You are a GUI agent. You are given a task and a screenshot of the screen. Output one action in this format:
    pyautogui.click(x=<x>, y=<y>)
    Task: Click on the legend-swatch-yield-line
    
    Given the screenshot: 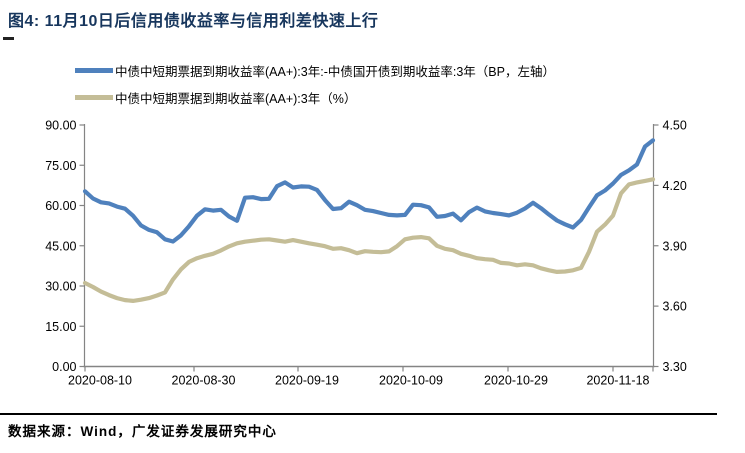 What is the action you would take?
    pyautogui.click(x=94, y=97)
    